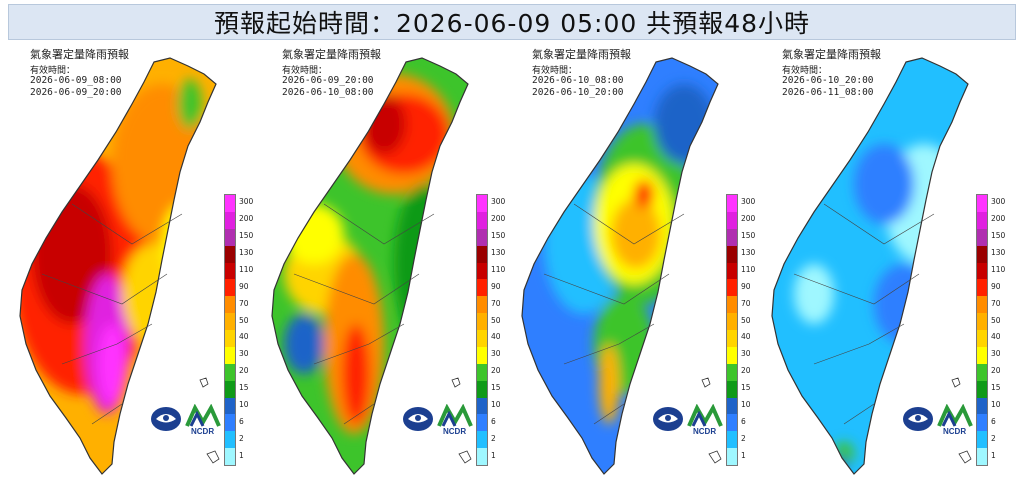  I want to click on valid-start: 2026-06-09_08:00, so click(76, 80).